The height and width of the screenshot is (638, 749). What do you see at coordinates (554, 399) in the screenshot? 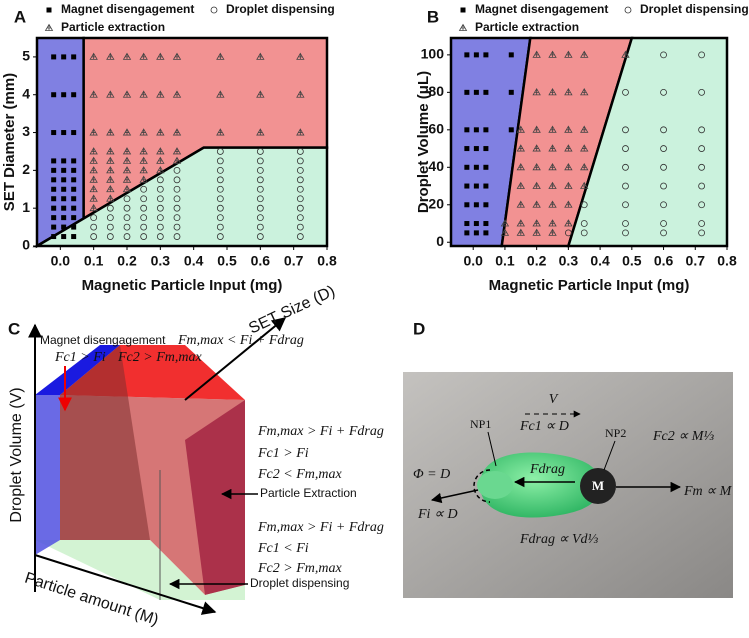
I see `label: V` at bounding box center [554, 399].